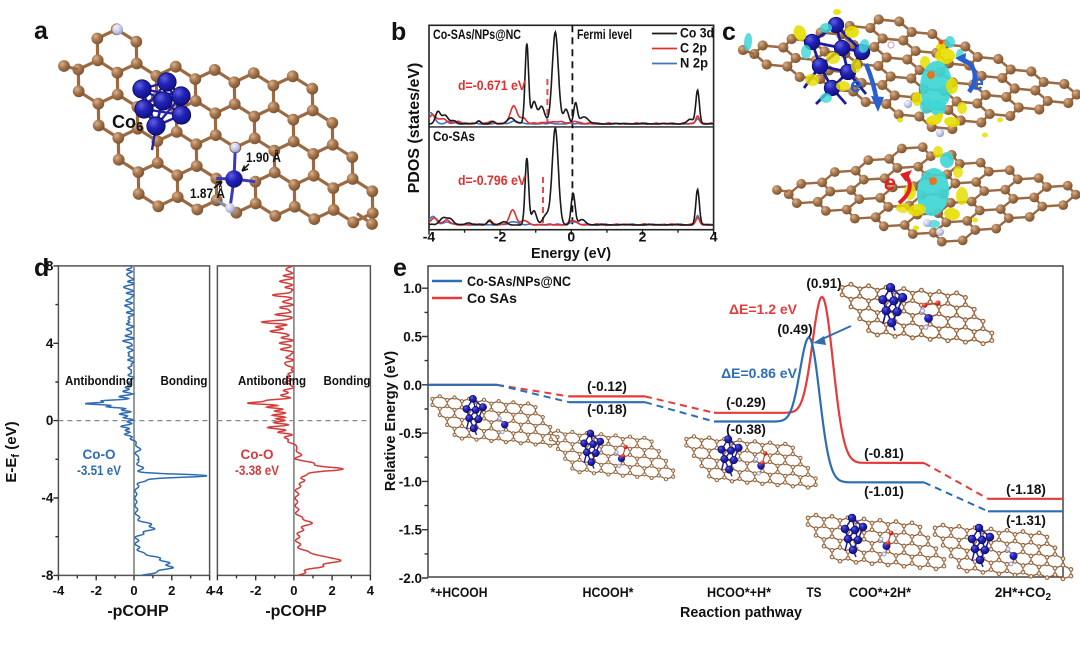 Image resolution: width=1080 pixels, height=650 pixels. What do you see at coordinates (741, 612) in the screenshot?
I see `svg-text: Reaction pathway` at bounding box center [741, 612].